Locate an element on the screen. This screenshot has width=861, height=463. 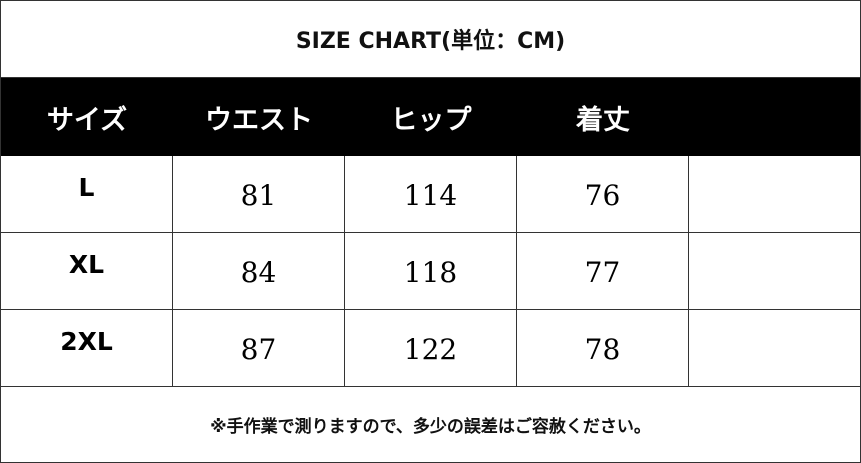
header-cell: ヒップ is located at coordinates (431, 120).